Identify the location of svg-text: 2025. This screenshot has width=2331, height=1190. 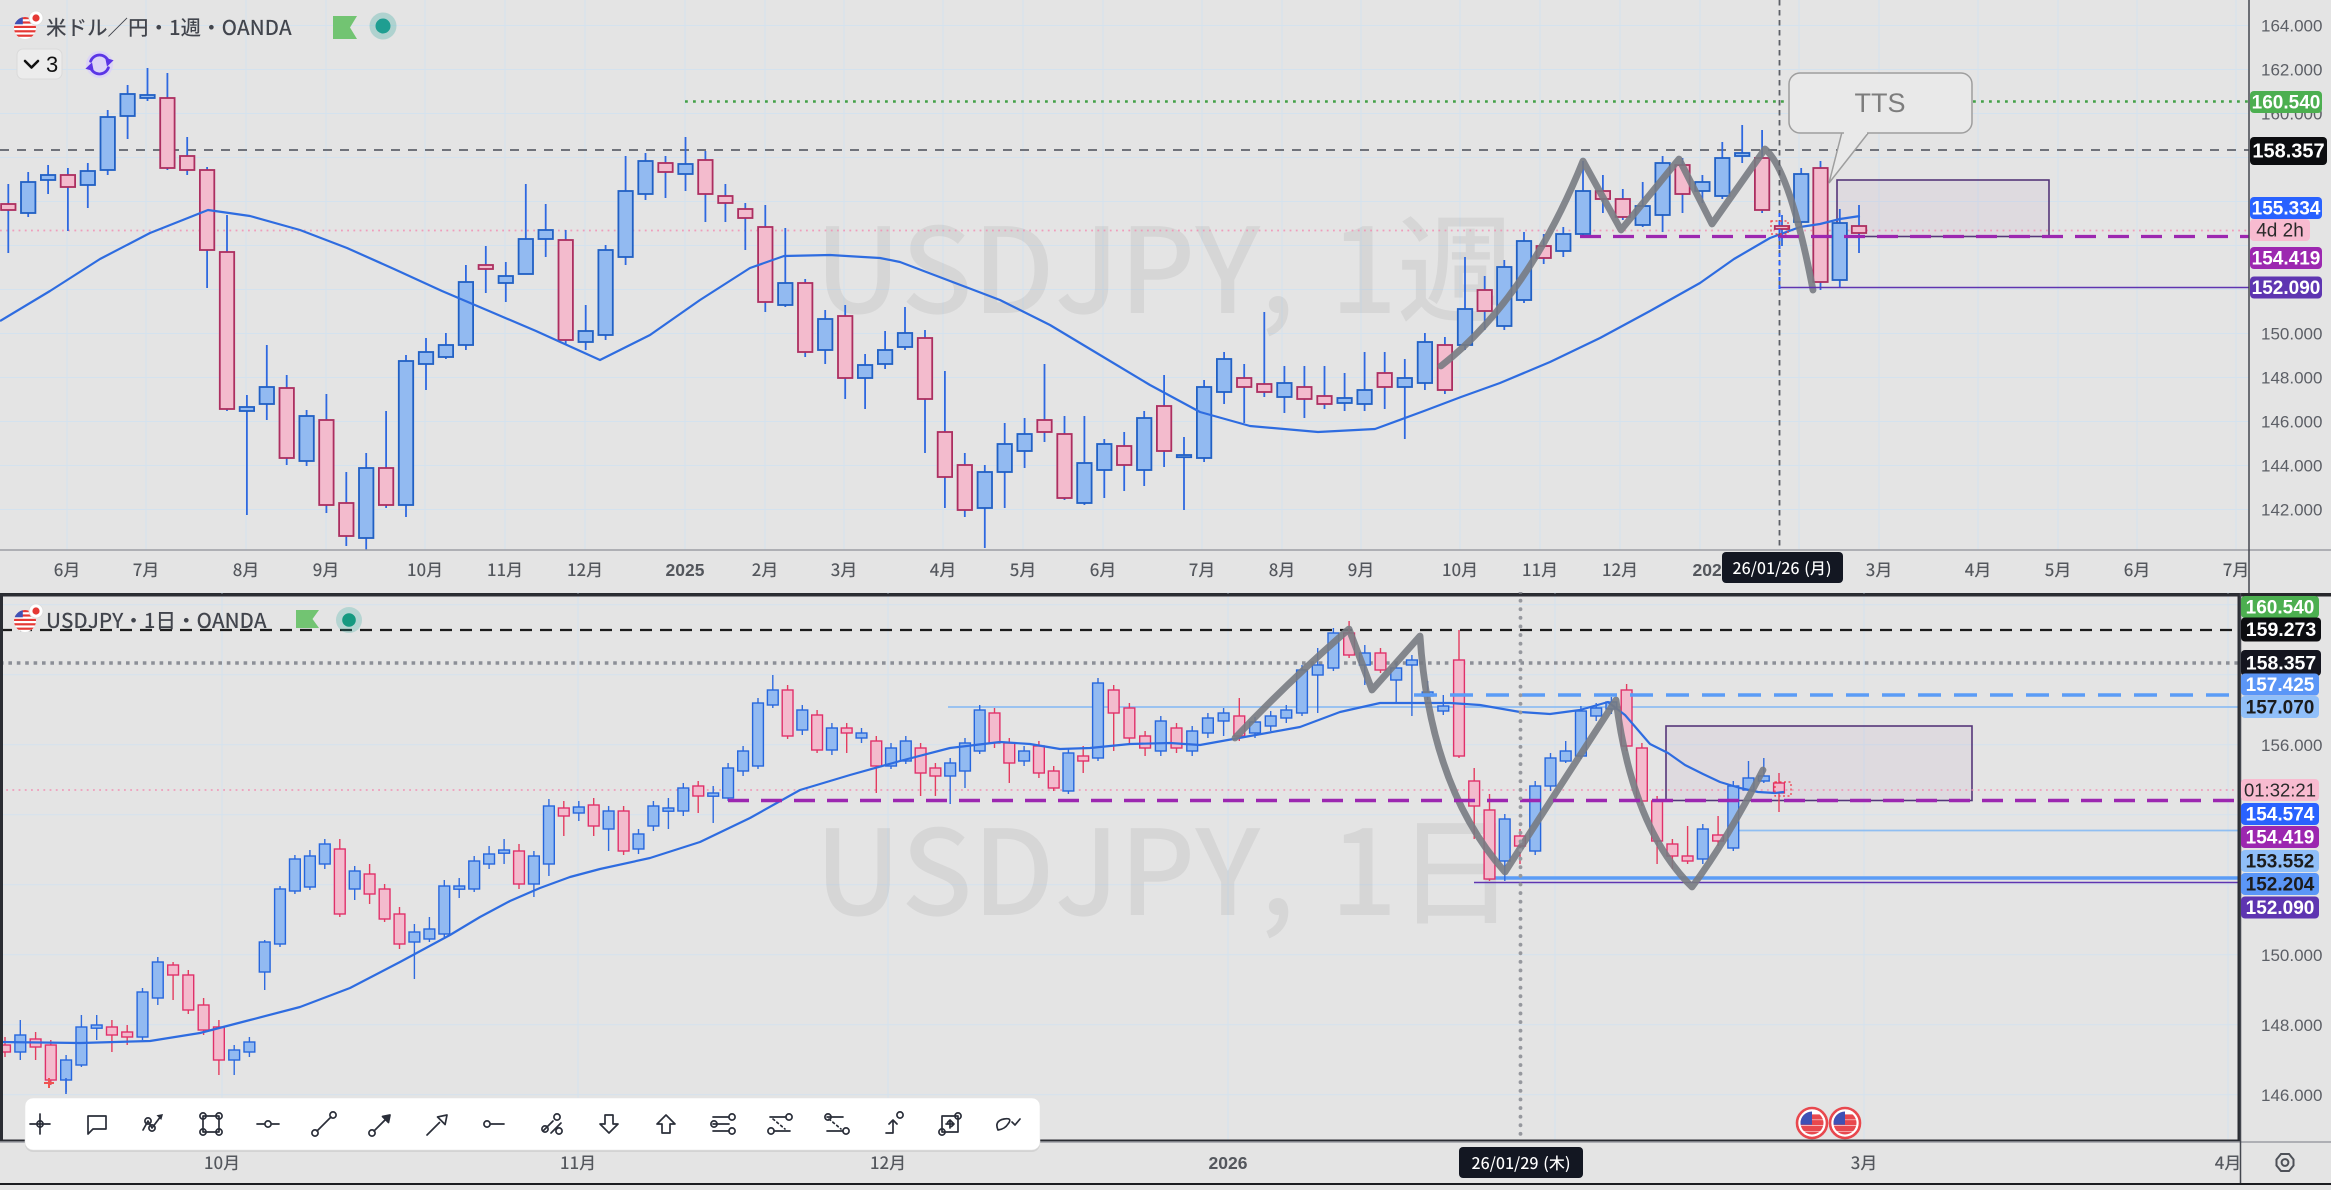
(685, 570).